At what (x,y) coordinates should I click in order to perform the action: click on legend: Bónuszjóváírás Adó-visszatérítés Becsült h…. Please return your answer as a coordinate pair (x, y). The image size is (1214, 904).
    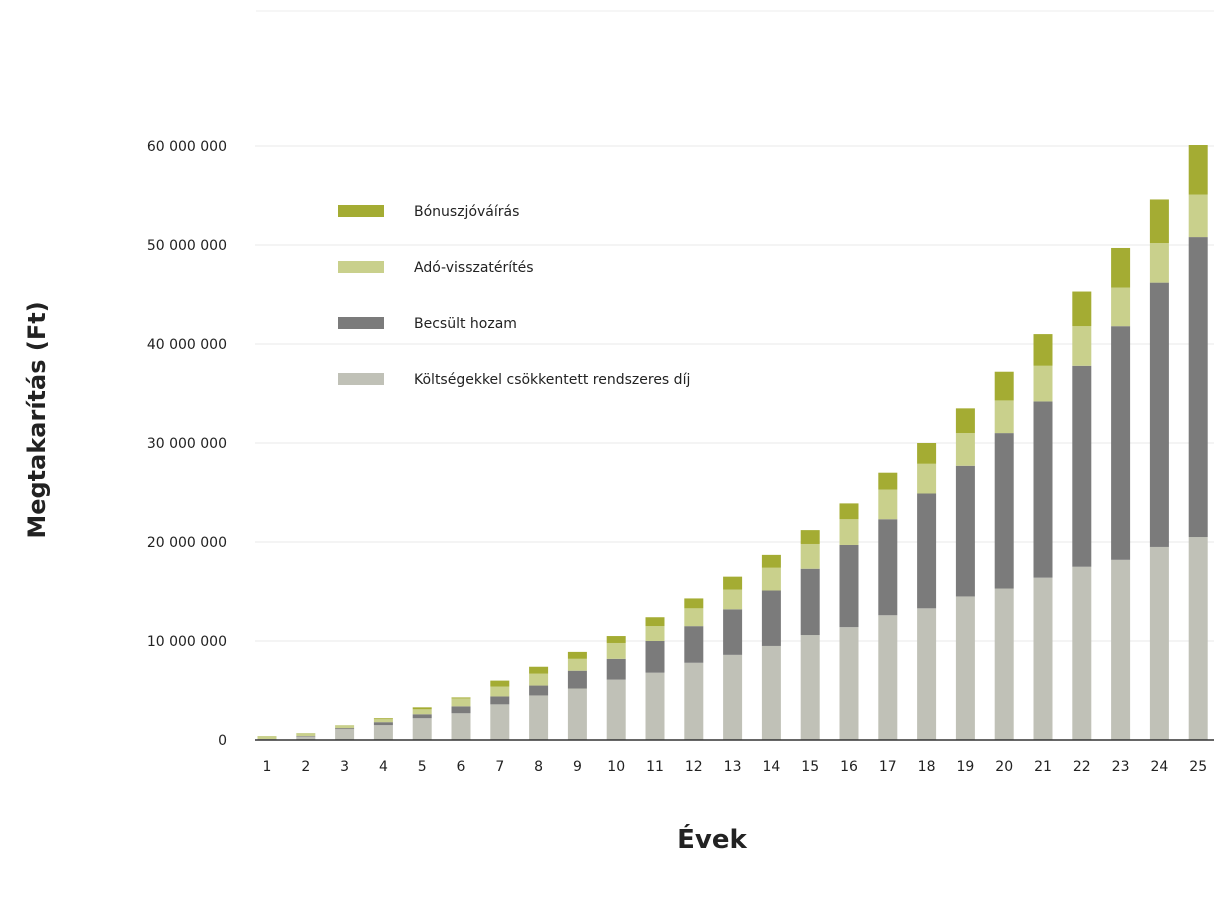
    Looking at the image, I should click on (514, 296).